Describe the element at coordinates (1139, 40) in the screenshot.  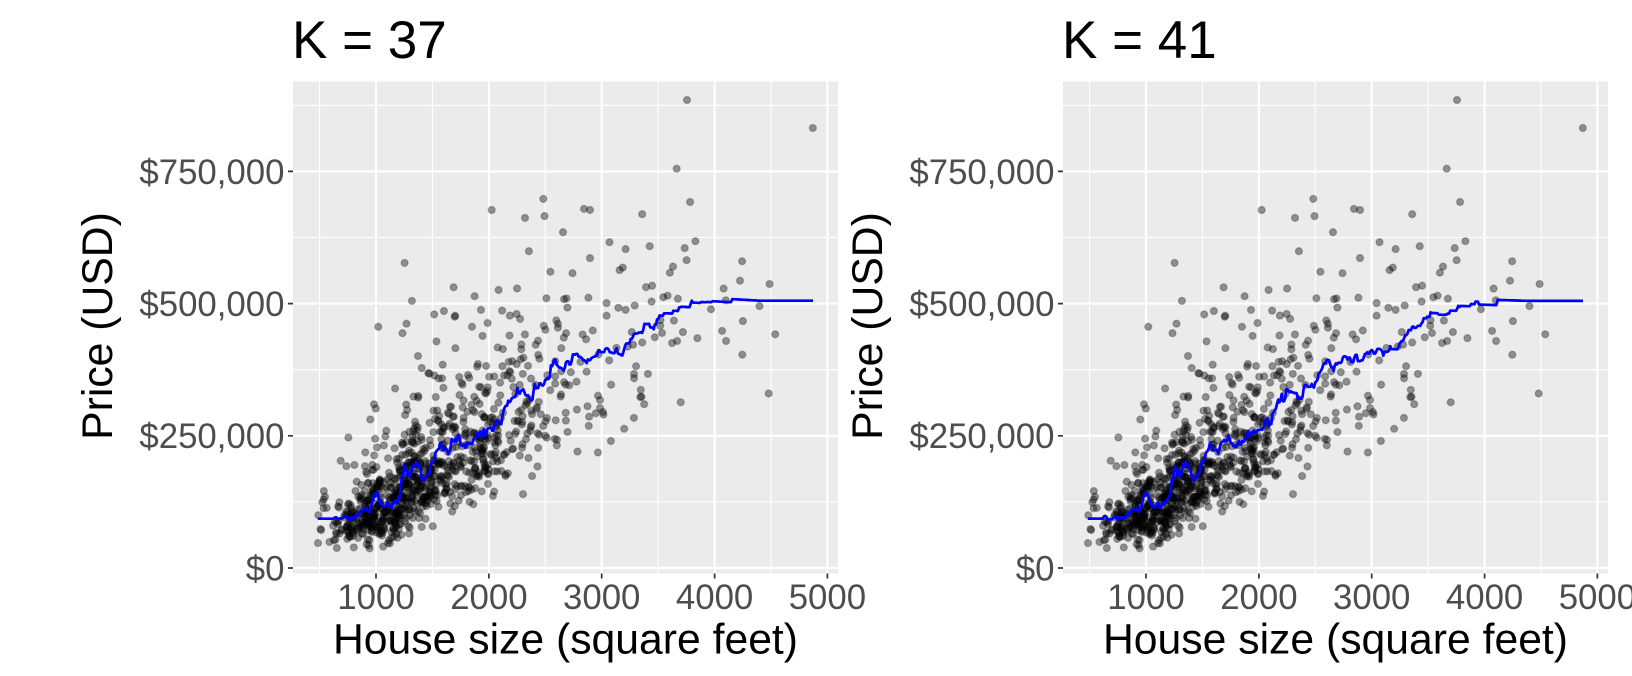
I see `svg-text: K = 41` at that location.